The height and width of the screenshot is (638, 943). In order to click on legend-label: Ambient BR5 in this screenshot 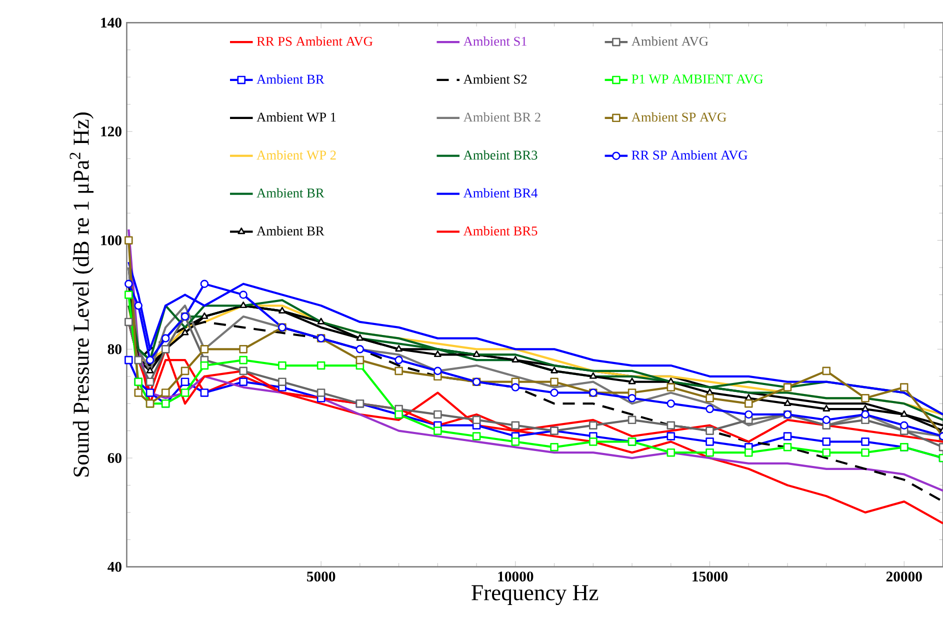, I will do `click(500, 231)`.